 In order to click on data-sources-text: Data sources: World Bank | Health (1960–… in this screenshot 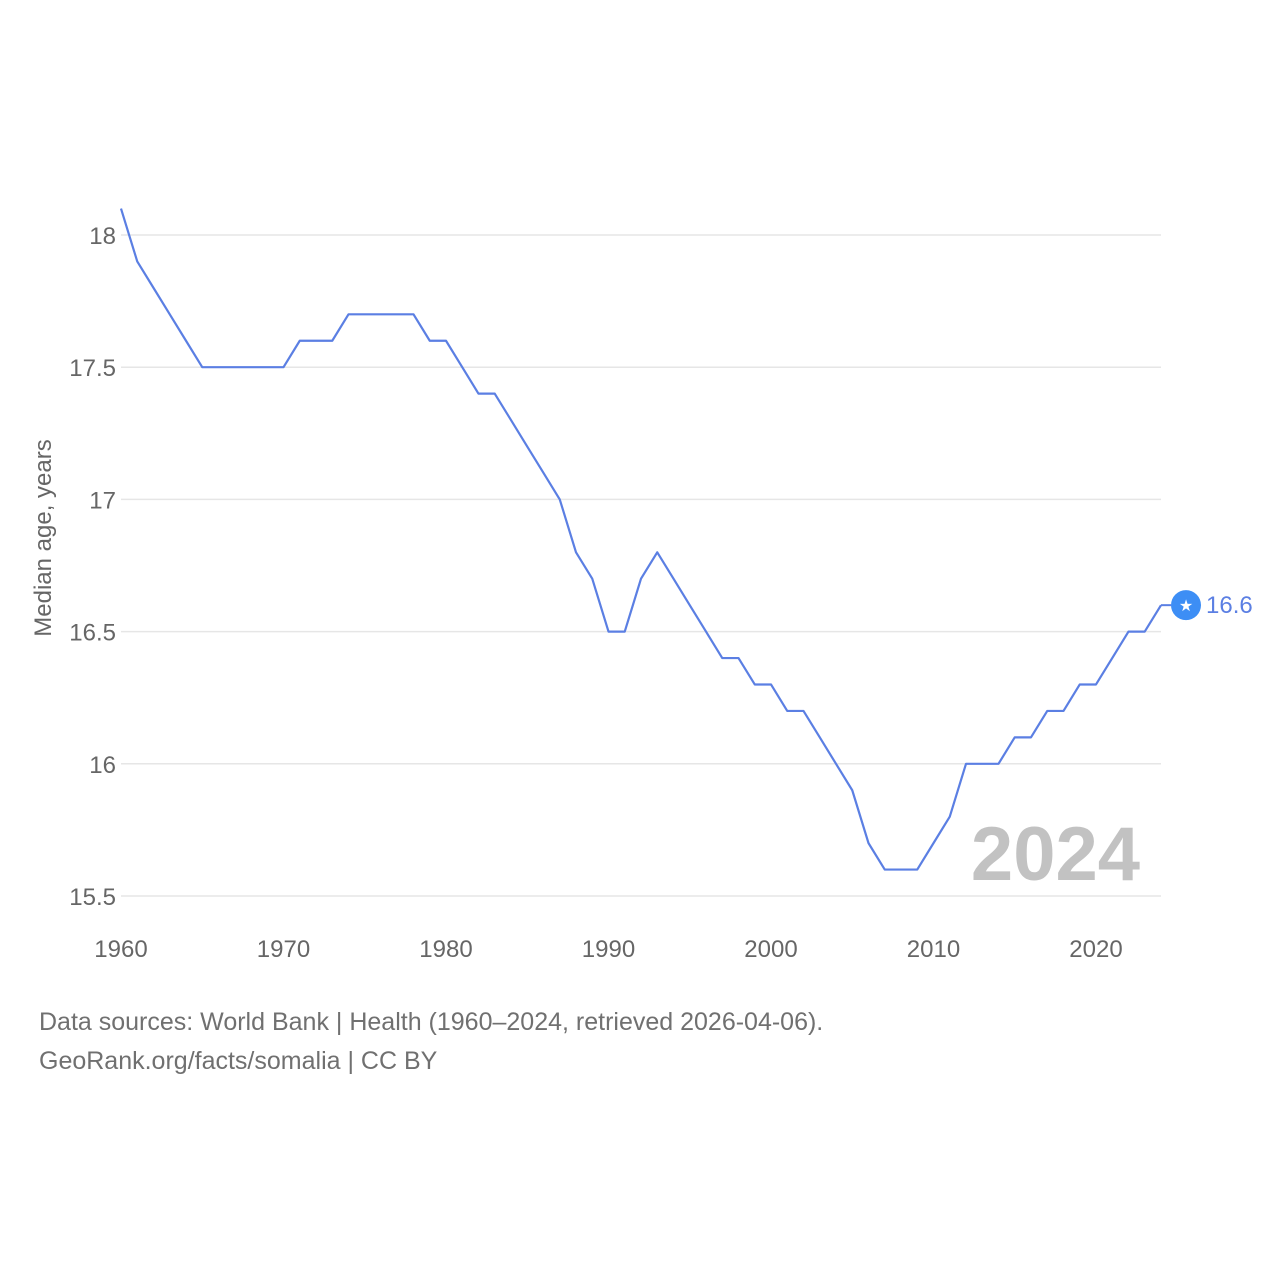, I will do `click(431, 1022)`.